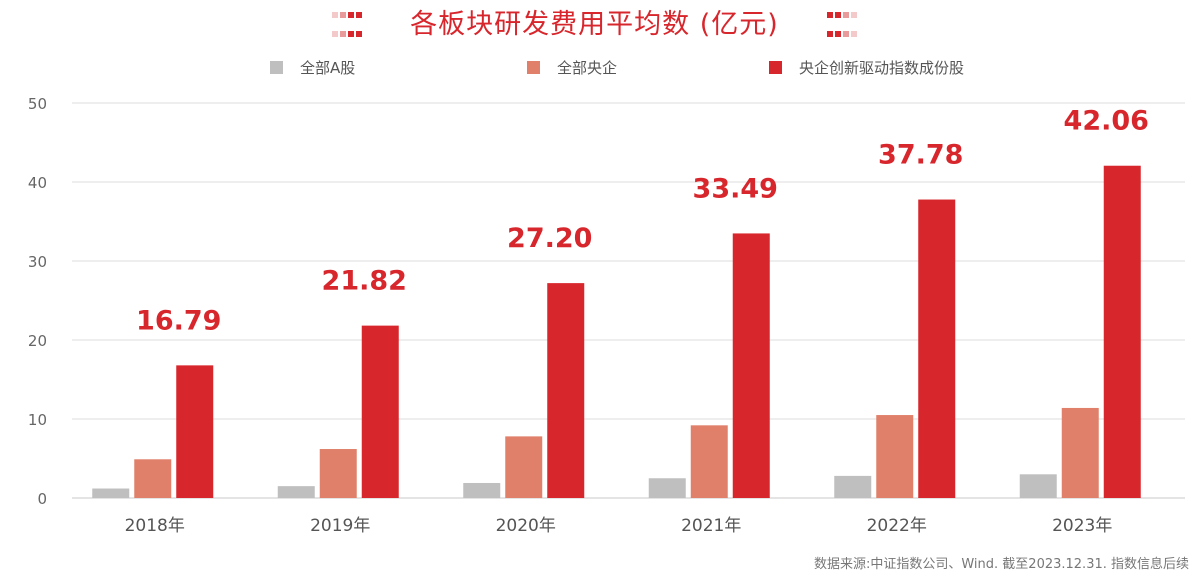 The height and width of the screenshot is (572, 1189). What do you see at coordinates (587, 68) in the screenshot?
I see `legend-label: 全部央企` at bounding box center [587, 68].